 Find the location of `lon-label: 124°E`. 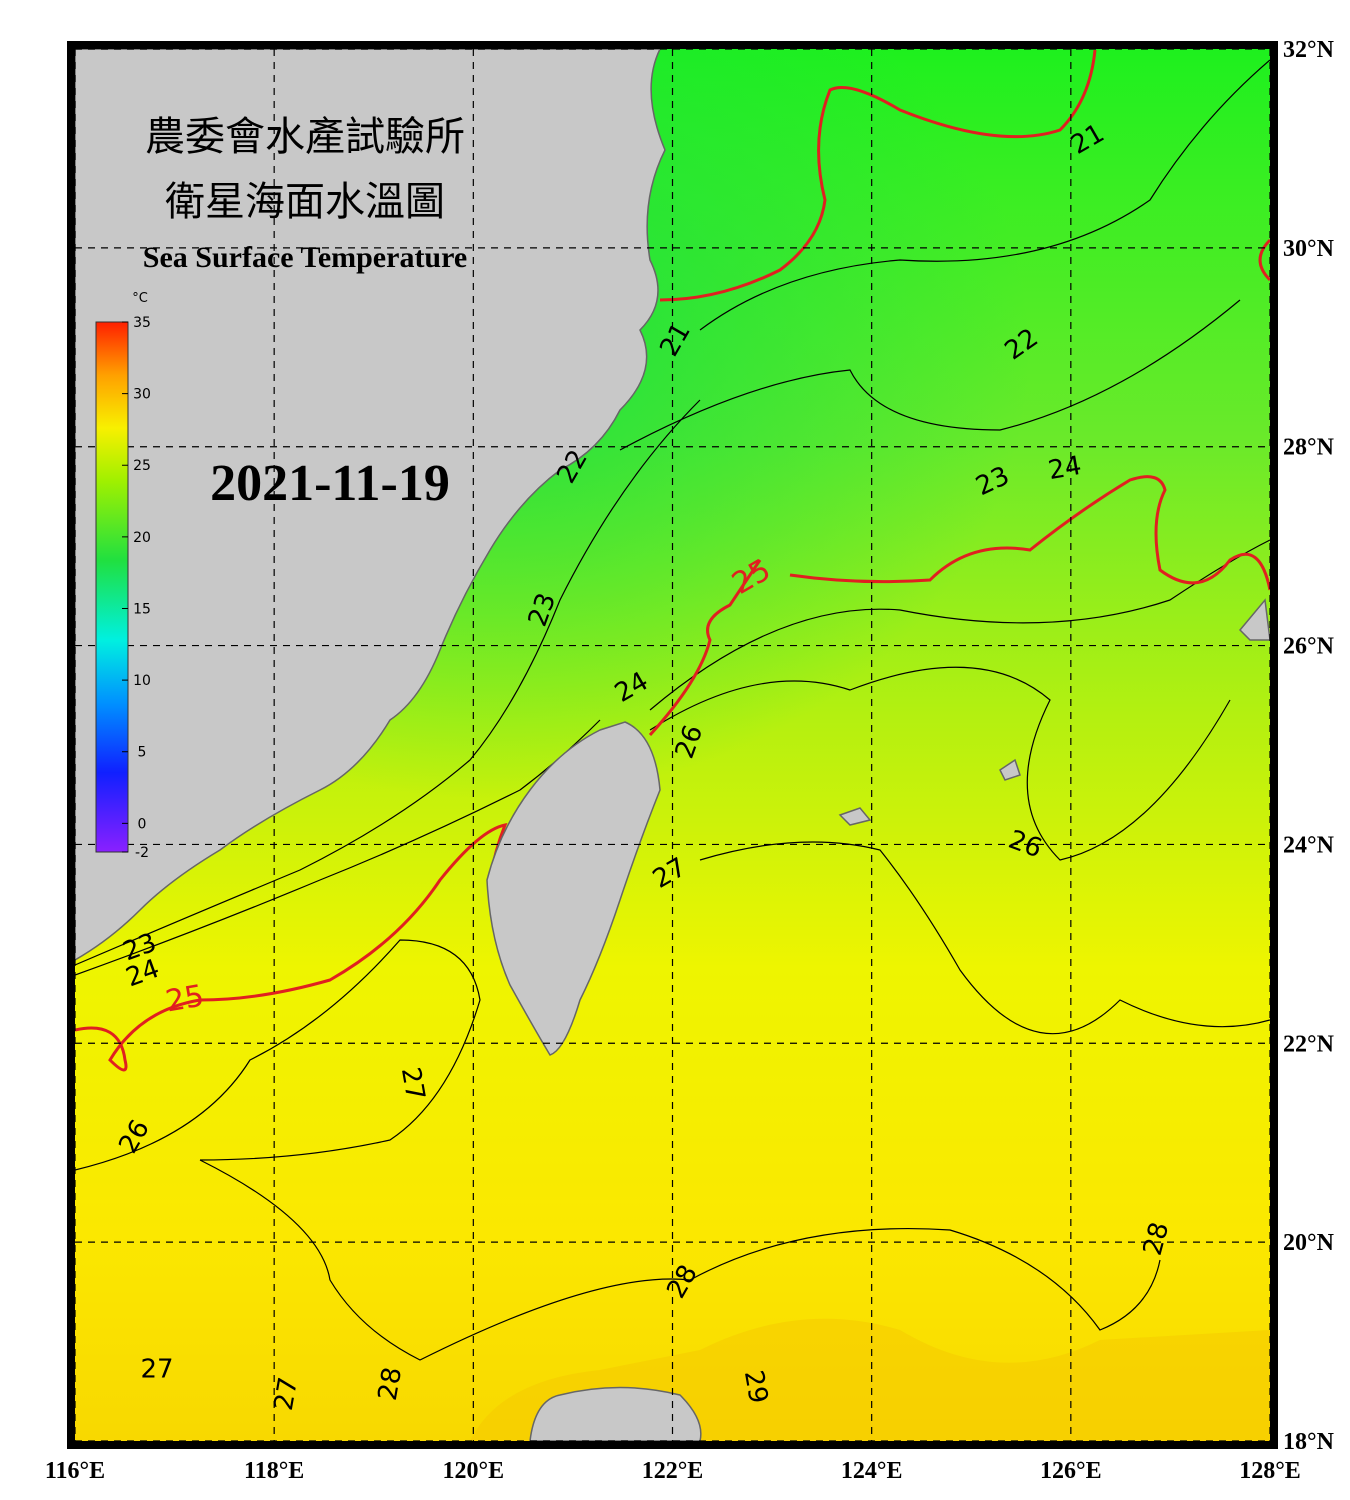

lon-label: 124°E is located at coordinates (872, 1471).